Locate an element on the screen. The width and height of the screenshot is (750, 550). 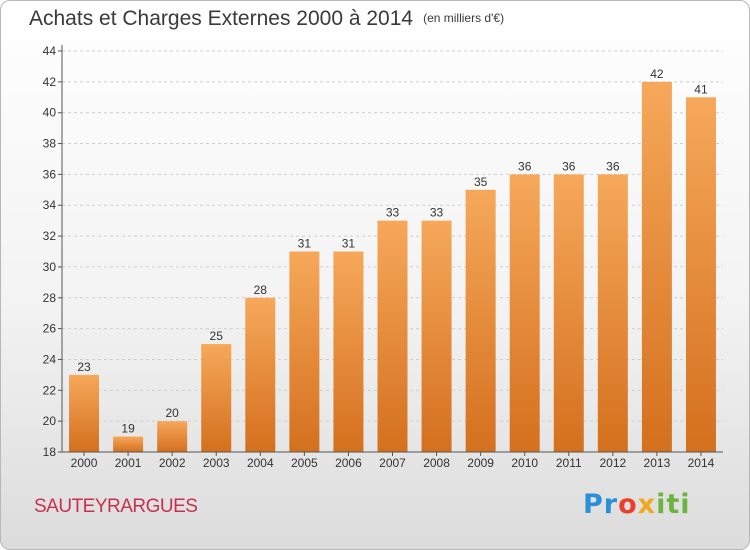
y-tick-label: 26 is located at coordinates (50, 329).